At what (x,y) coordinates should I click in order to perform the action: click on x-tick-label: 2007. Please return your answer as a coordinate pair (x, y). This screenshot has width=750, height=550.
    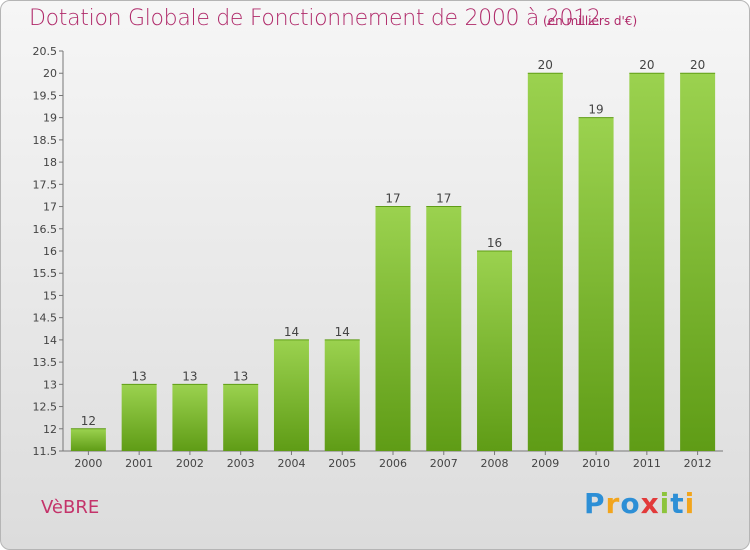
    Looking at the image, I should click on (444, 463).